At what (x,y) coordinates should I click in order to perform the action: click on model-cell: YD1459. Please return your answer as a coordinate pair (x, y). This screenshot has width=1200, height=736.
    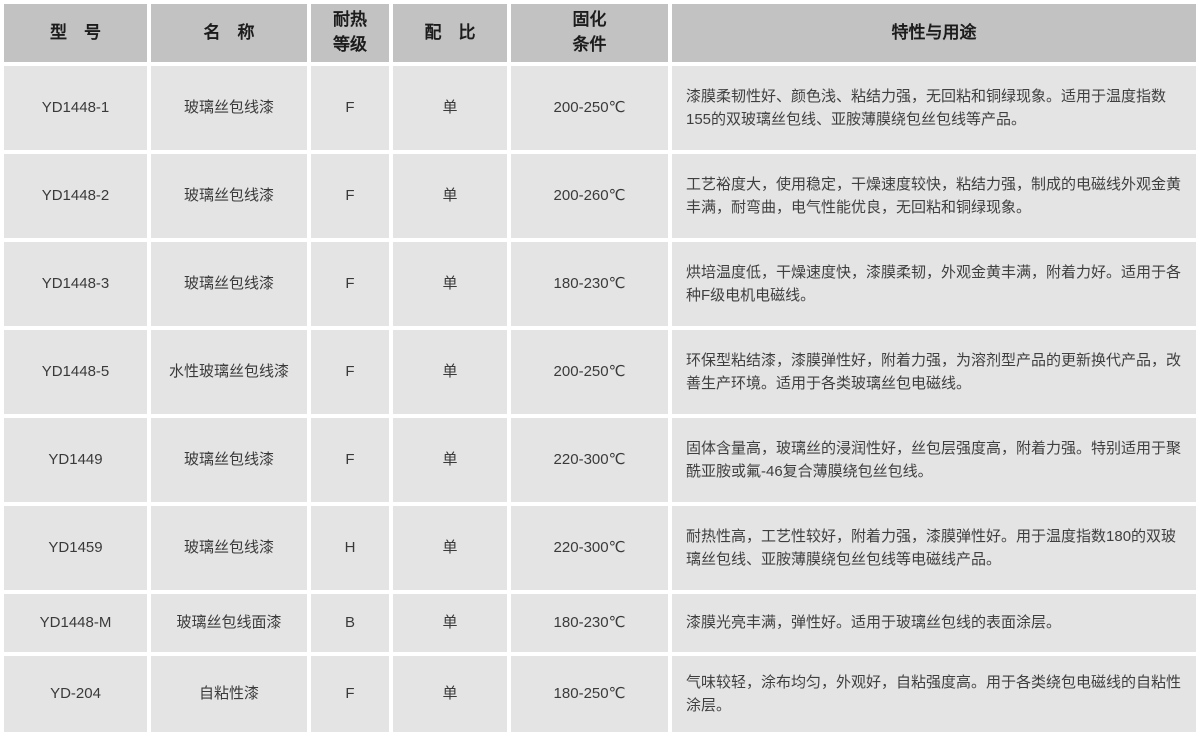
    Looking at the image, I should click on (75, 548).